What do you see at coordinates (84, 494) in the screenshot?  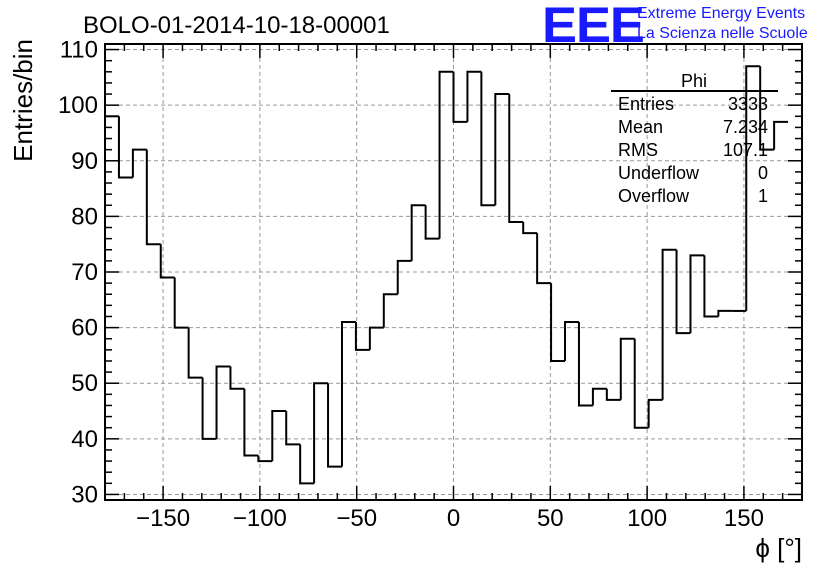 I see `y-tick-label: 30` at bounding box center [84, 494].